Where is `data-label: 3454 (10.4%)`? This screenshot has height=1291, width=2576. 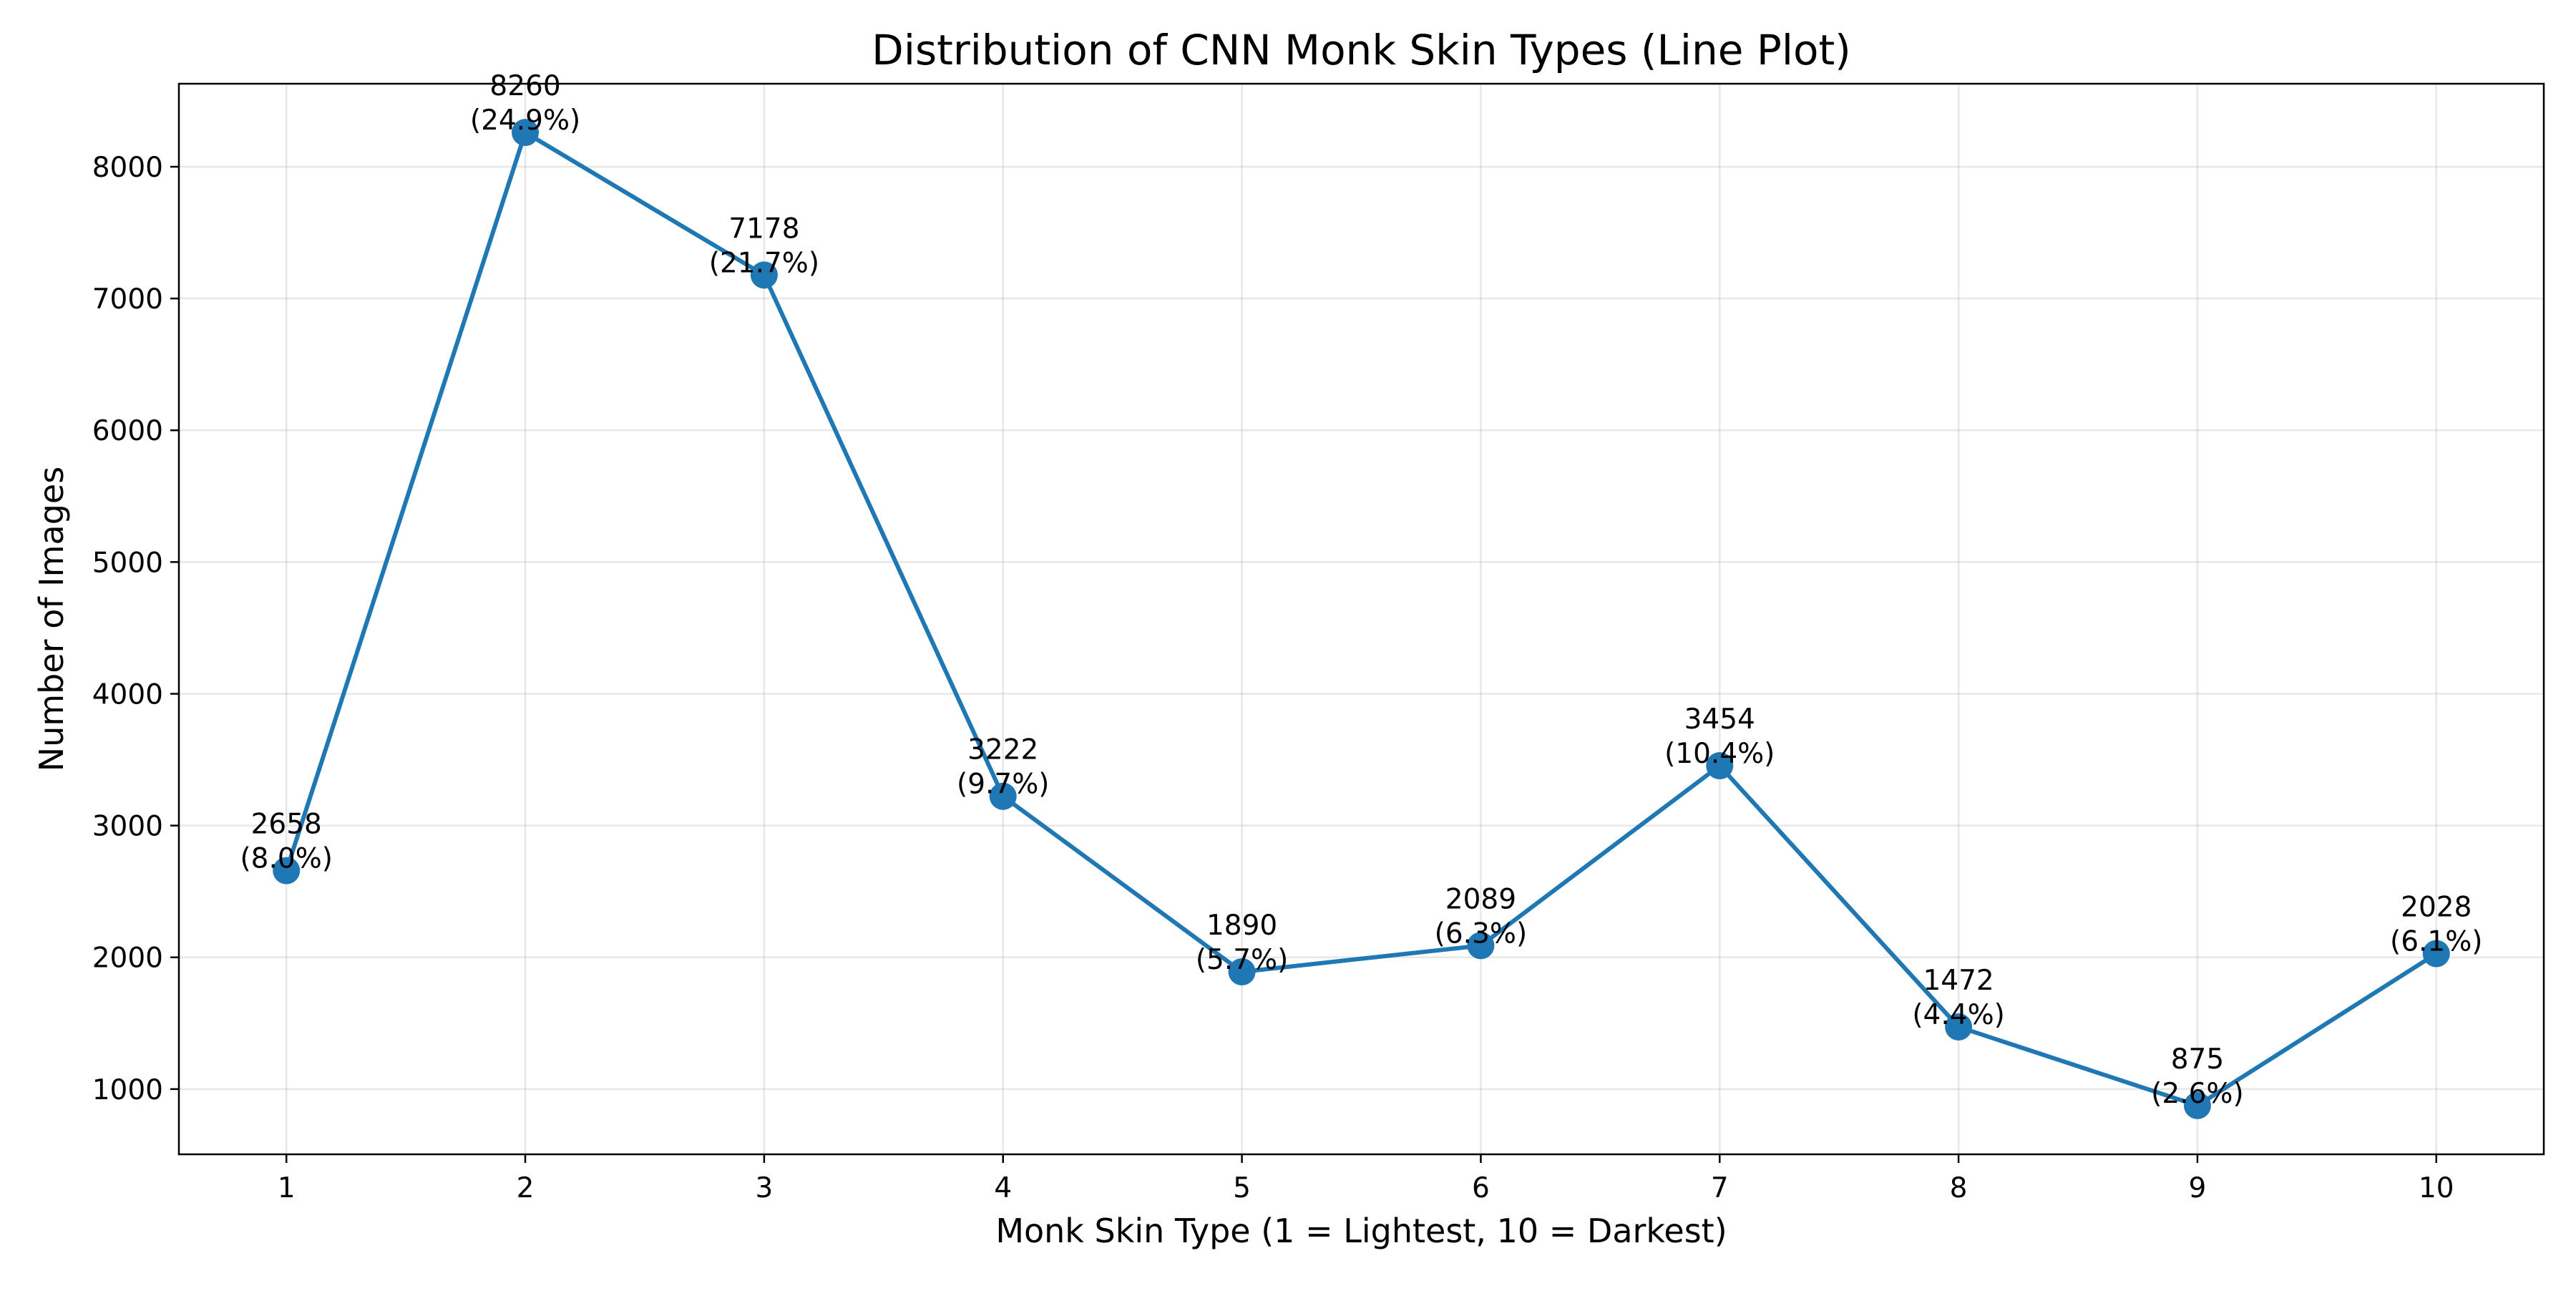 data-label: 3454 (10.4%) is located at coordinates (1719, 736).